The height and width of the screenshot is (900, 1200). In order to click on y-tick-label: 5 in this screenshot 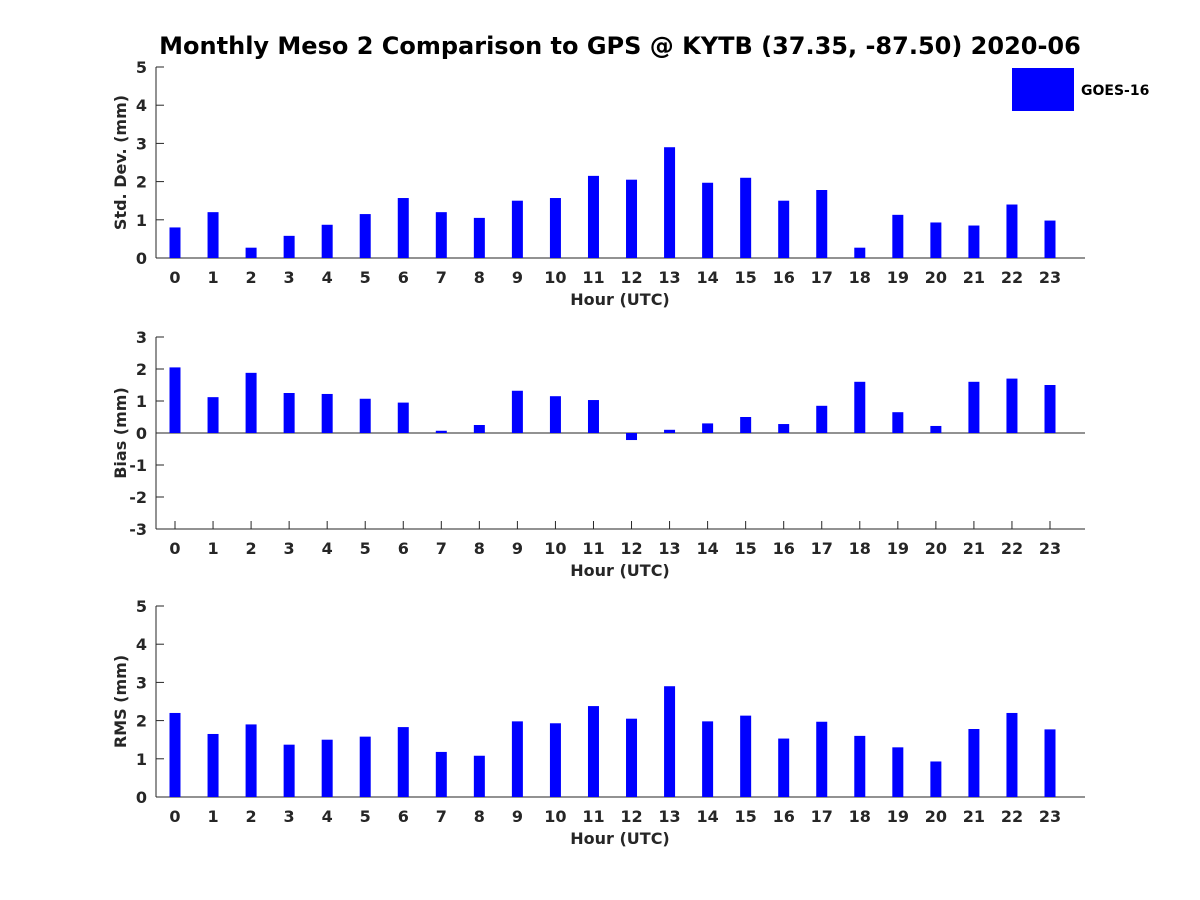, I will do `click(141, 67)`.